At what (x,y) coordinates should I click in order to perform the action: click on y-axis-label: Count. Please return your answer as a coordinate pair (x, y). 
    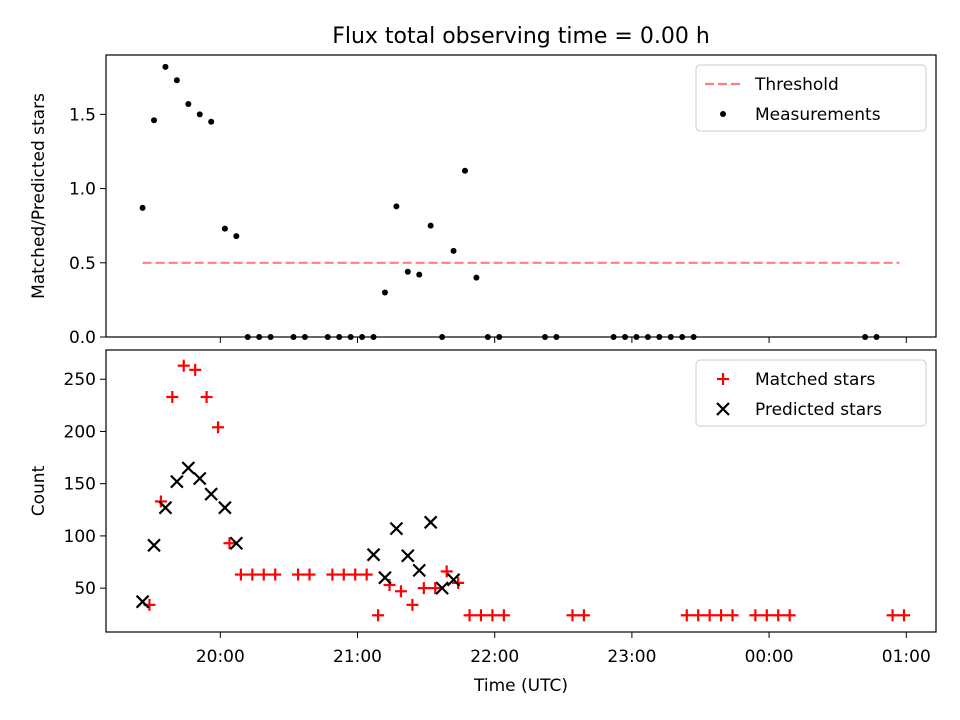
    Looking at the image, I should click on (39, 490).